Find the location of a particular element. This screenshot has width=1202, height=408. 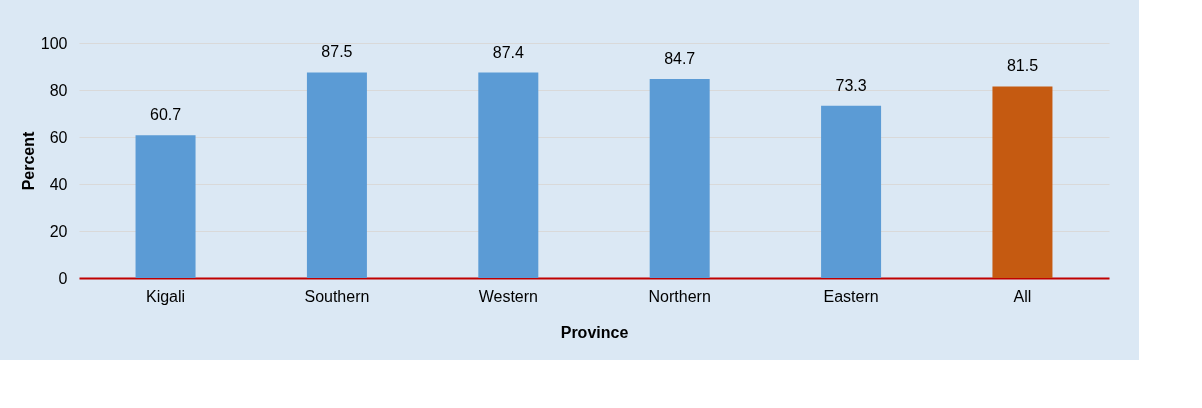

data-label: 81.5 is located at coordinates (1022, 66).